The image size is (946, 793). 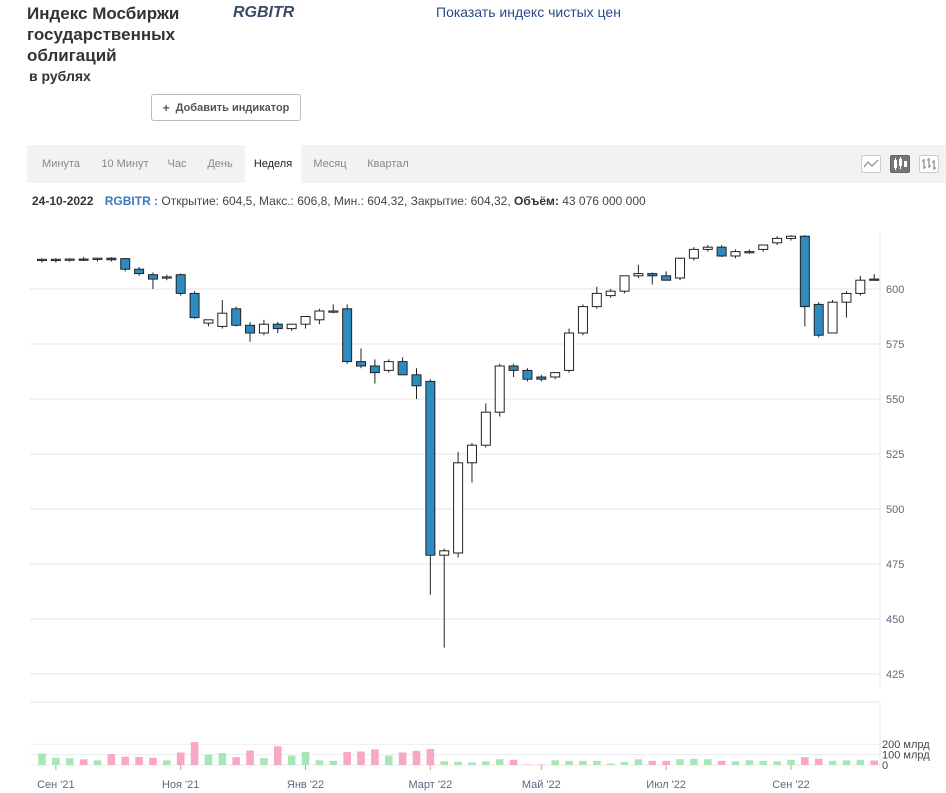 I want to click on x-tick-label: Янв '22, so click(x=305, y=785).